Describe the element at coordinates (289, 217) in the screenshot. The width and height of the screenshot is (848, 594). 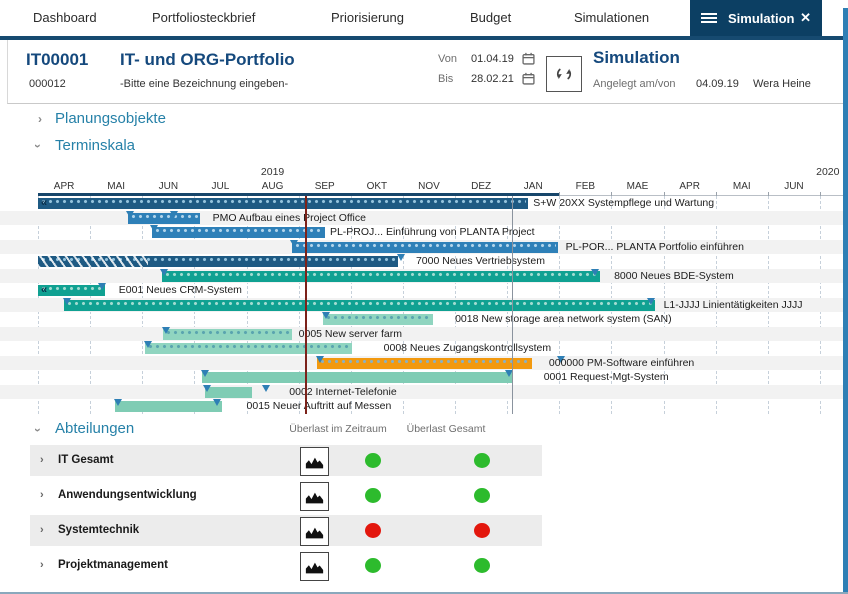
I see `gantt-task-label: PMO Aufbau eines Project Office` at that location.